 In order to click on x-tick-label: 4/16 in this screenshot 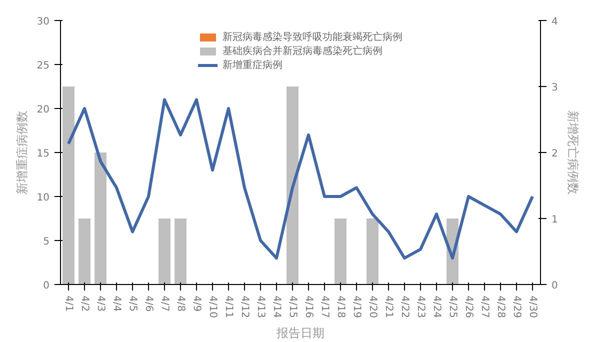, I will do `click(308, 307)`.